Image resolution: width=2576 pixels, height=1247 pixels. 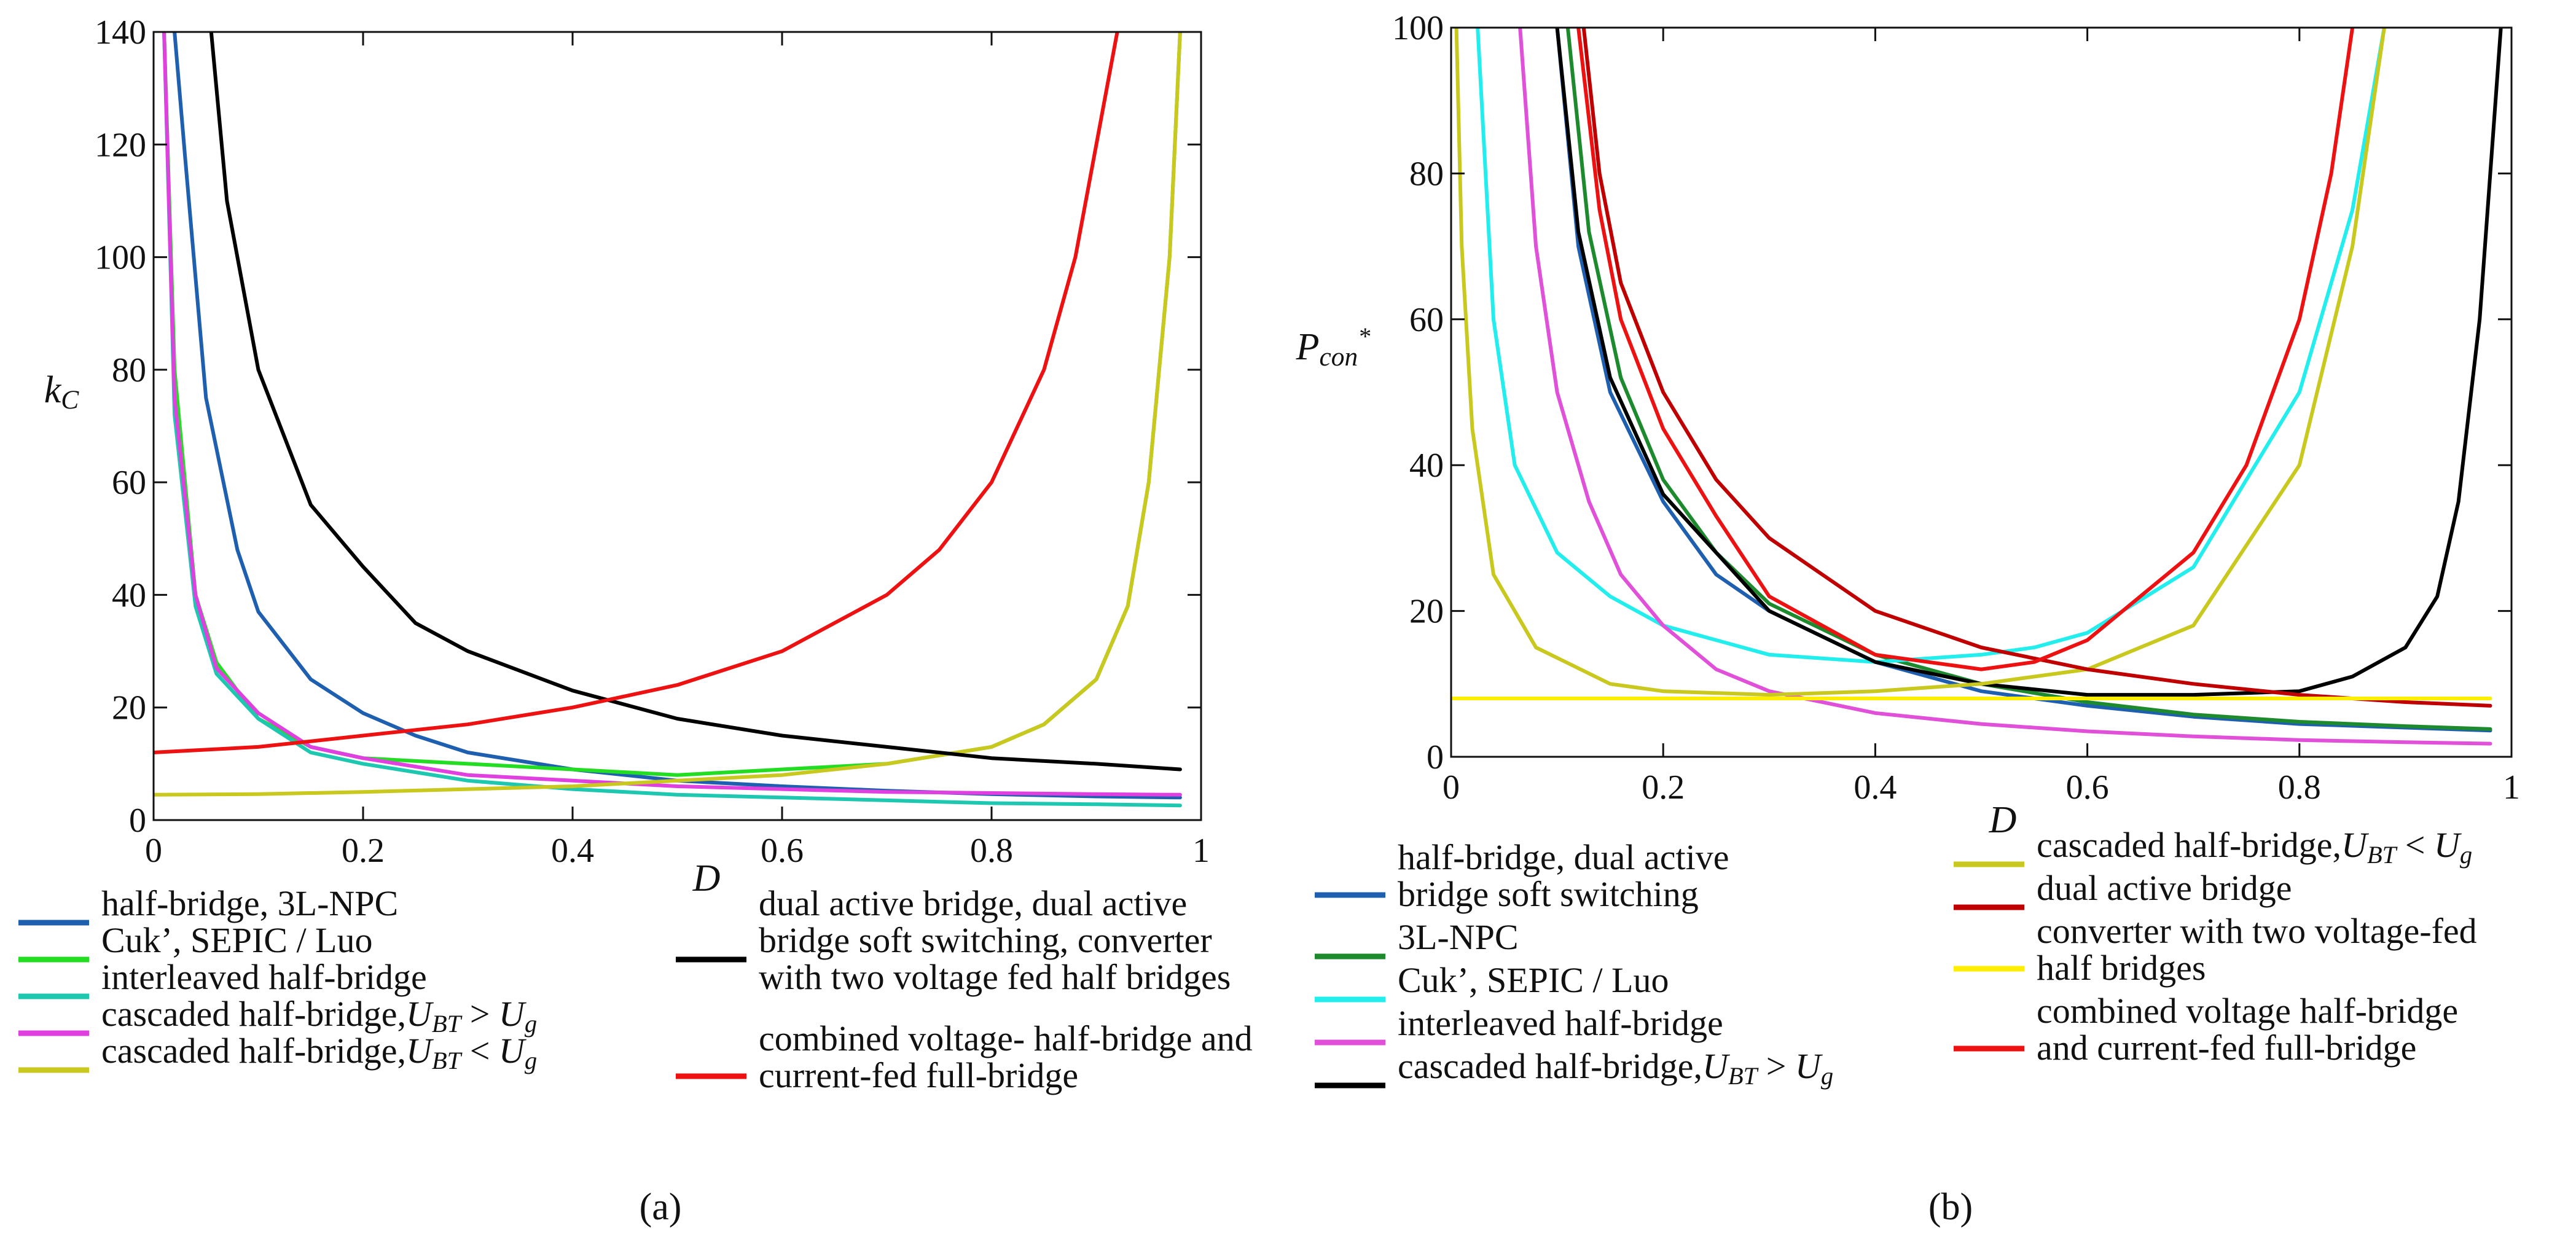 What do you see at coordinates (1663, 787) in the screenshot?
I see `x-tick-label-b: 0.2` at bounding box center [1663, 787].